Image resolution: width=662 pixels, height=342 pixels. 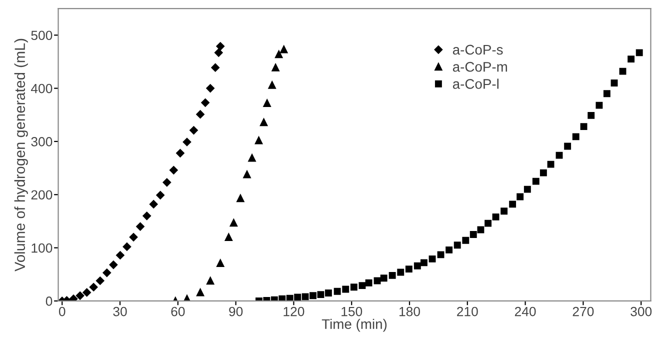 I want to click on x-tick-label: 300, so click(x=641, y=311).